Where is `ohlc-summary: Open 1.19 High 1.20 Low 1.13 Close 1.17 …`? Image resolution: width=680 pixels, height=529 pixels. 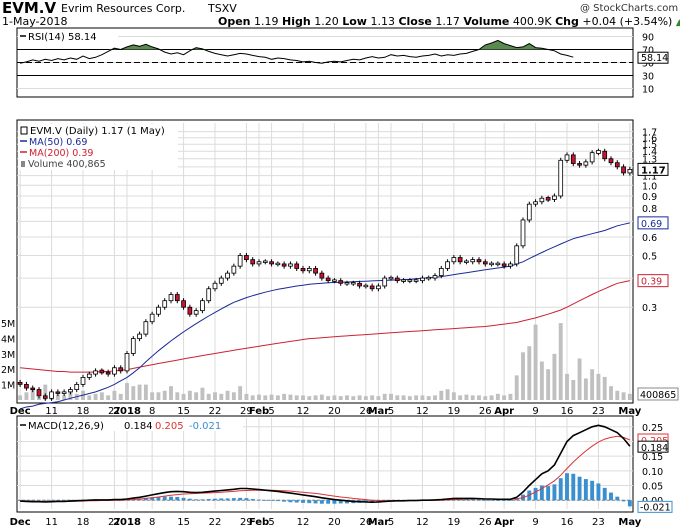
ohlc-summary: Open 1.19 High 1.20 Low 1.13 Close 1.17 … is located at coordinates (449, 21).